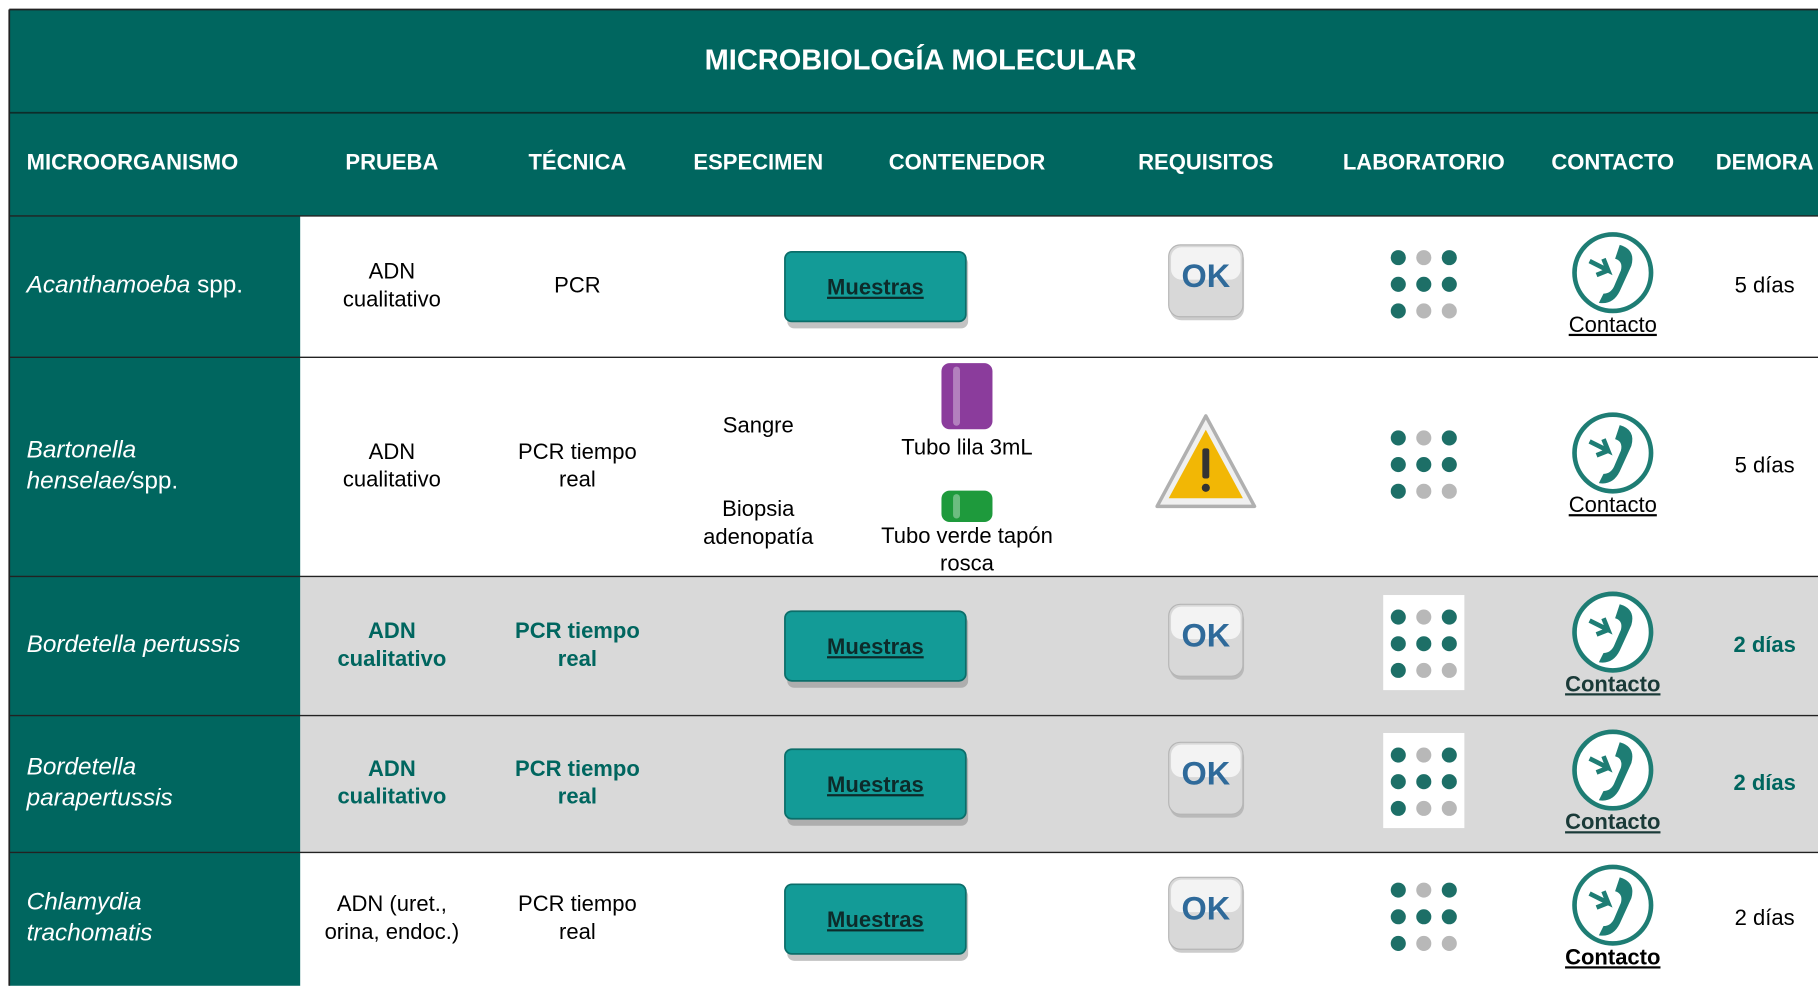 This screenshot has height=986, width=1818. I want to click on column-header: REQUISITOS, so click(1205, 162).